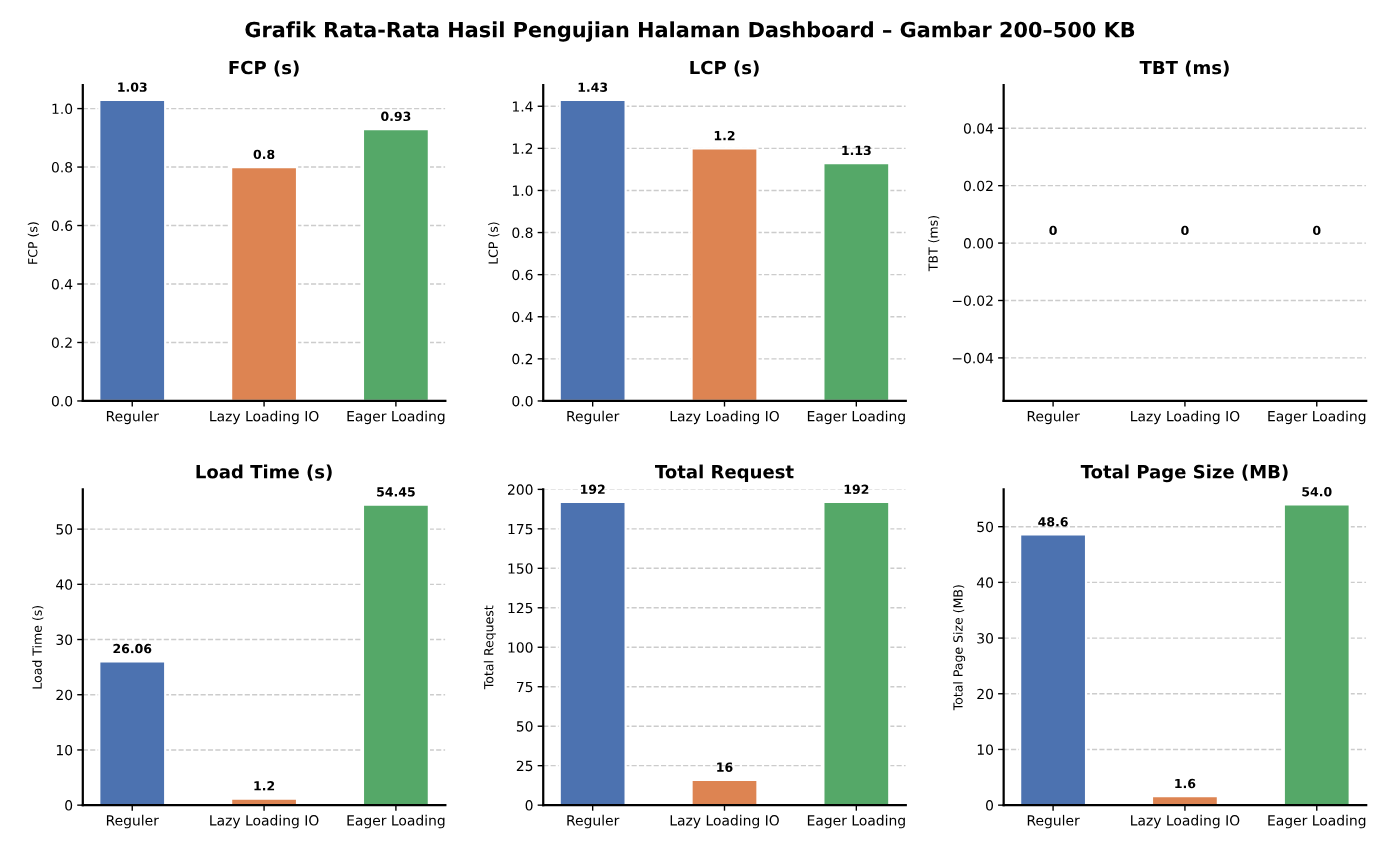 This screenshot has height=852, width=1380. I want to click on chart-title: Total Page Size (MB), so click(1184, 473).